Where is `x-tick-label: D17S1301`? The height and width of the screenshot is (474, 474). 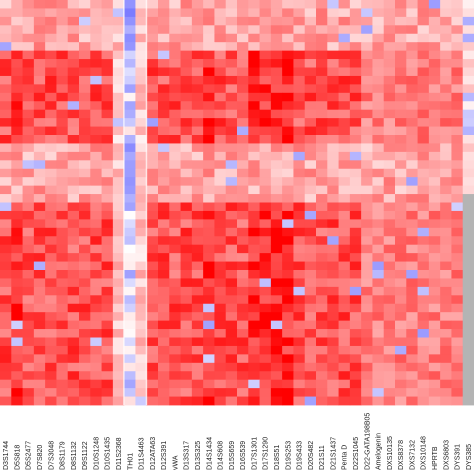
x-tick-label: D17S1301 is located at coordinates (254, 453).